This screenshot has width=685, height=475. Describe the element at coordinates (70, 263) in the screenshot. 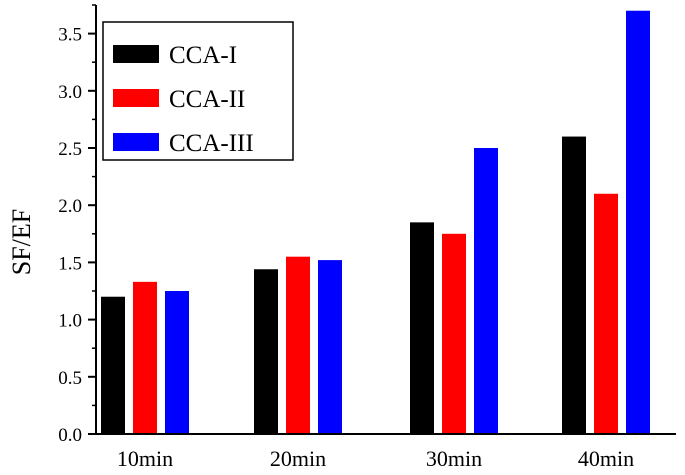

I see `y-tick-label: 1.5` at that location.